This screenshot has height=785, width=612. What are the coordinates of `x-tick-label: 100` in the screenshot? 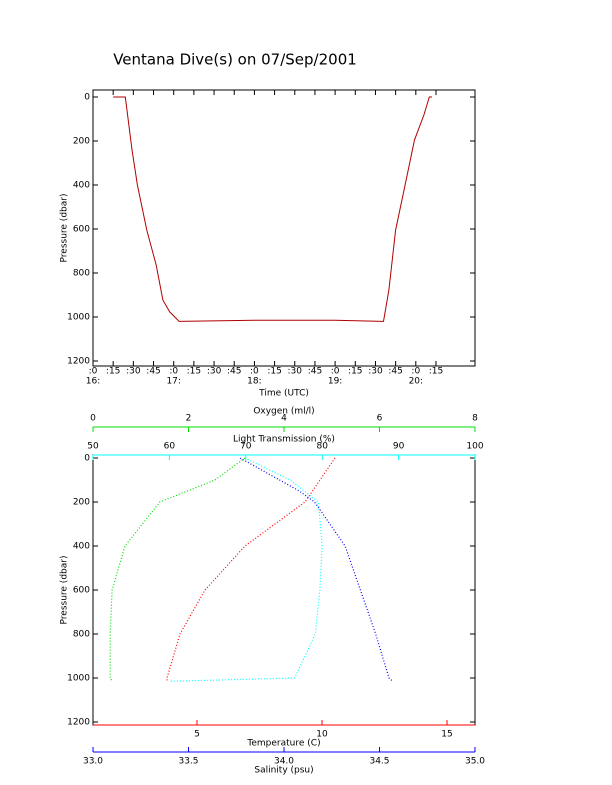 It's located at (474, 447).